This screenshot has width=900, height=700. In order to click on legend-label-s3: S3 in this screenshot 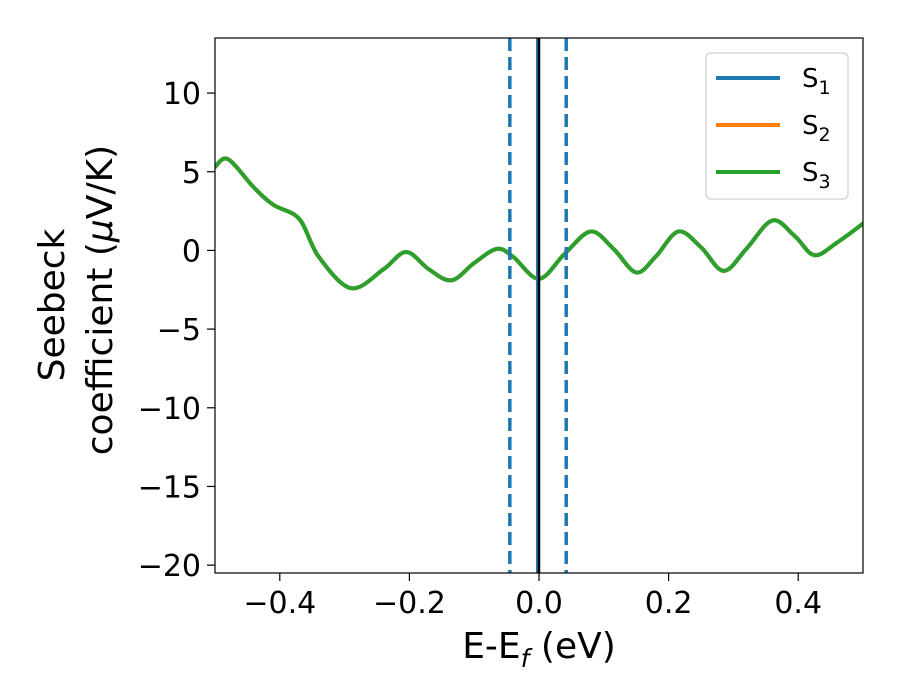, I will do `click(816, 175)`.